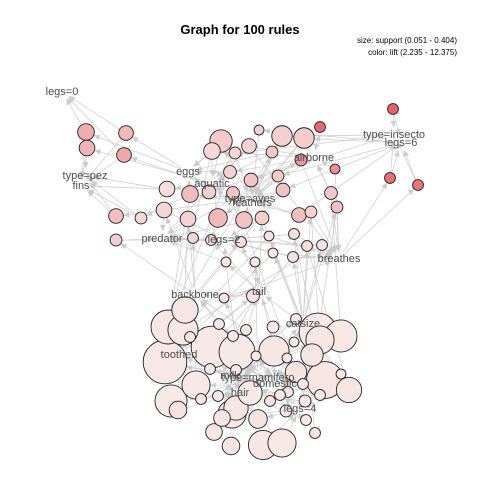 This screenshot has width=480, height=480. I want to click on item-label: type=insecto, so click(394, 135).